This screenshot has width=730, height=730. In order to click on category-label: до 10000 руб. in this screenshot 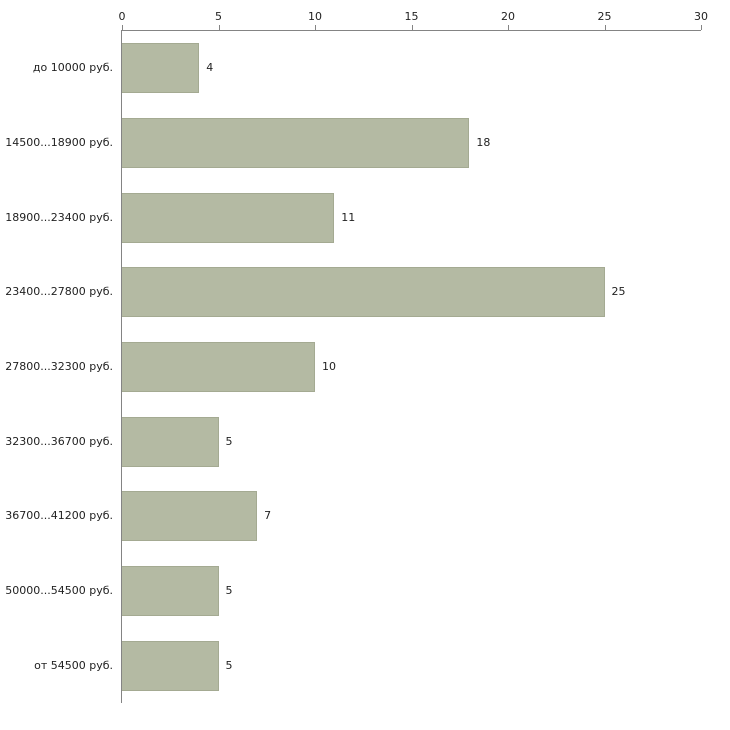, I will do `click(72, 68)`.